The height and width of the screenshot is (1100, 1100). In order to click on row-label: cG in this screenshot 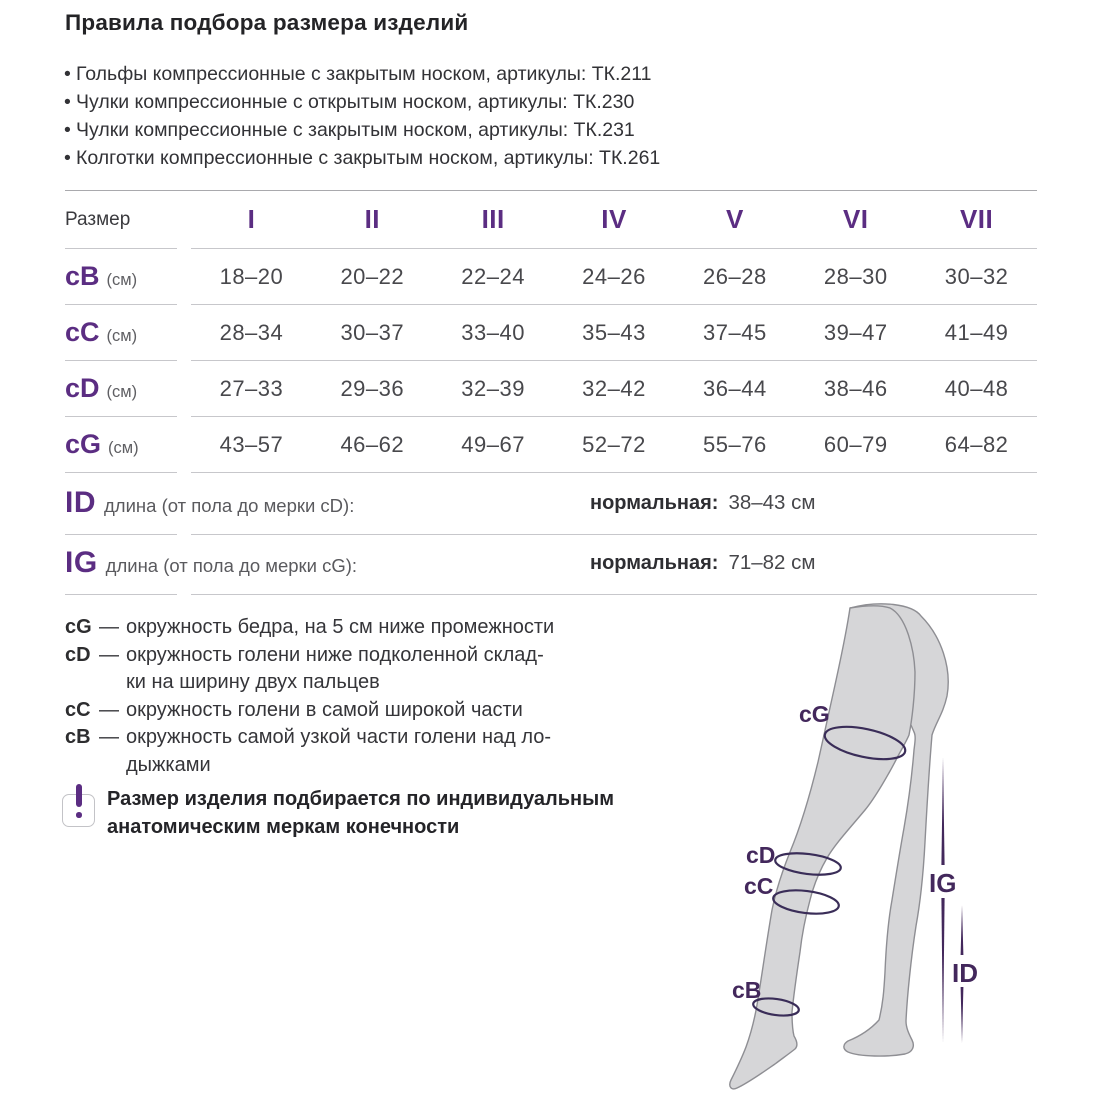, I will do `click(83, 444)`.